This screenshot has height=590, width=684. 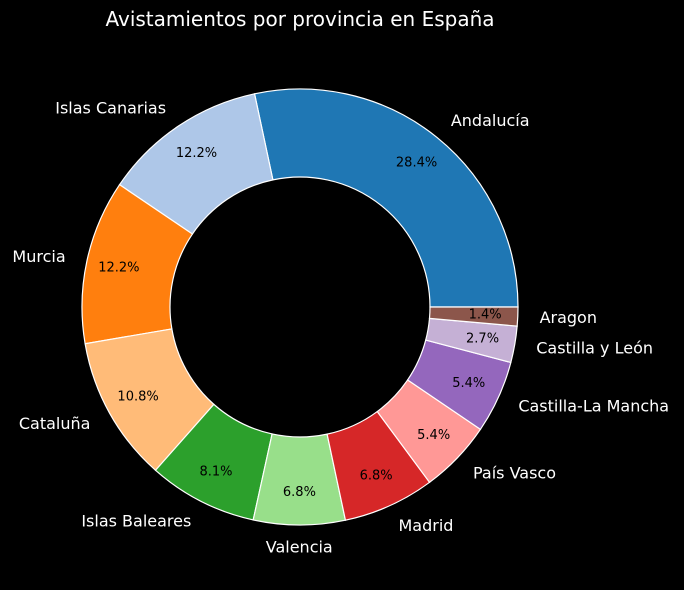 What do you see at coordinates (594, 348) in the screenshot?
I see `slice-label-castilla-y-leon: Castilla y León` at bounding box center [594, 348].